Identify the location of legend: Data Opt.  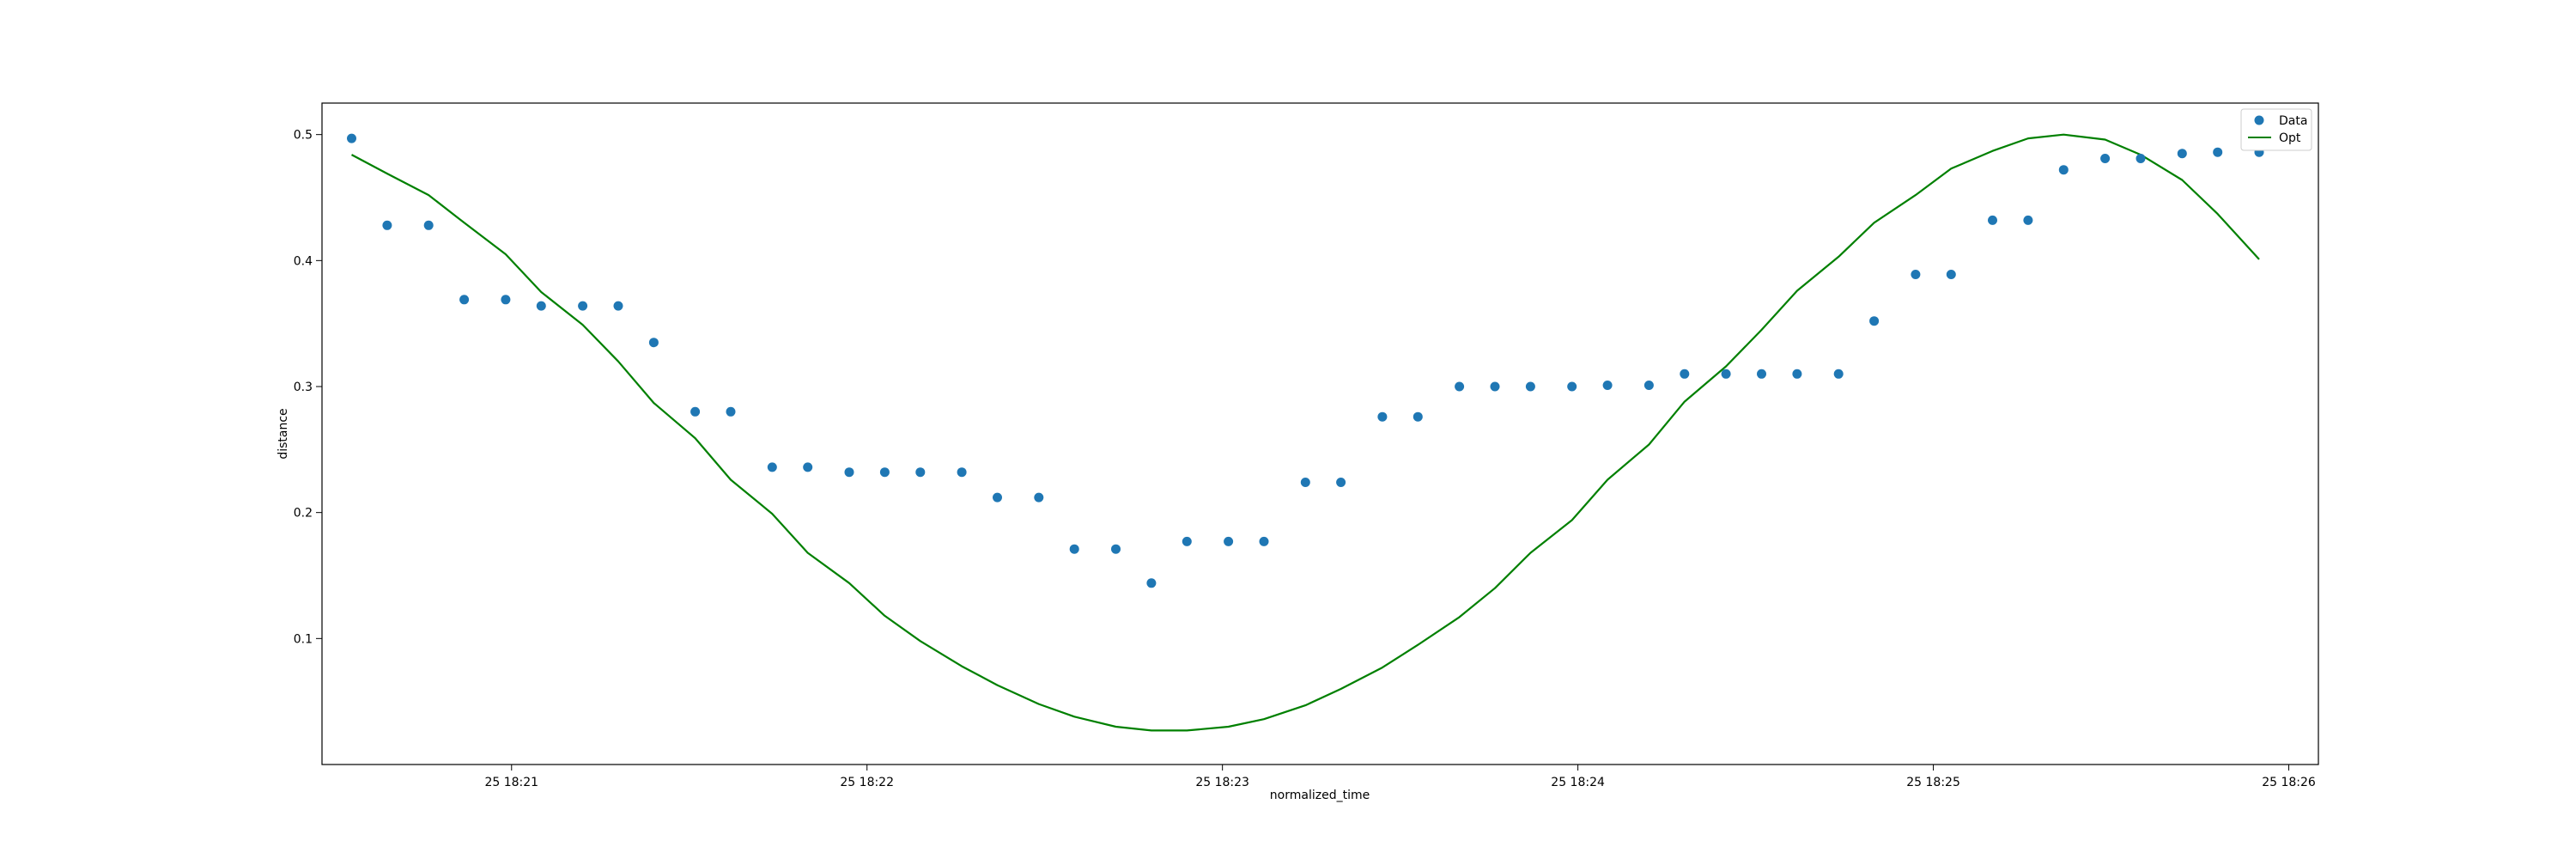
(2276, 130).